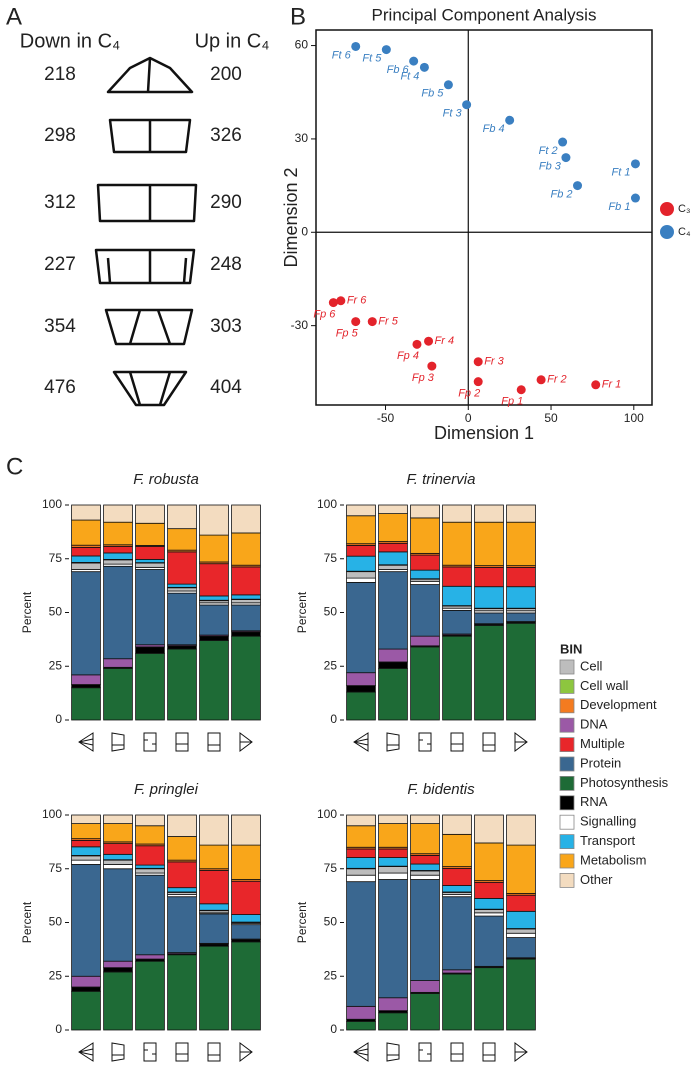 Image resolution: width=700 pixels, height=1072 pixels. What do you see at coordinates (550, 166) in the screenshot?
I see `point-label: Fb 3` at bounding box center [550, 166].